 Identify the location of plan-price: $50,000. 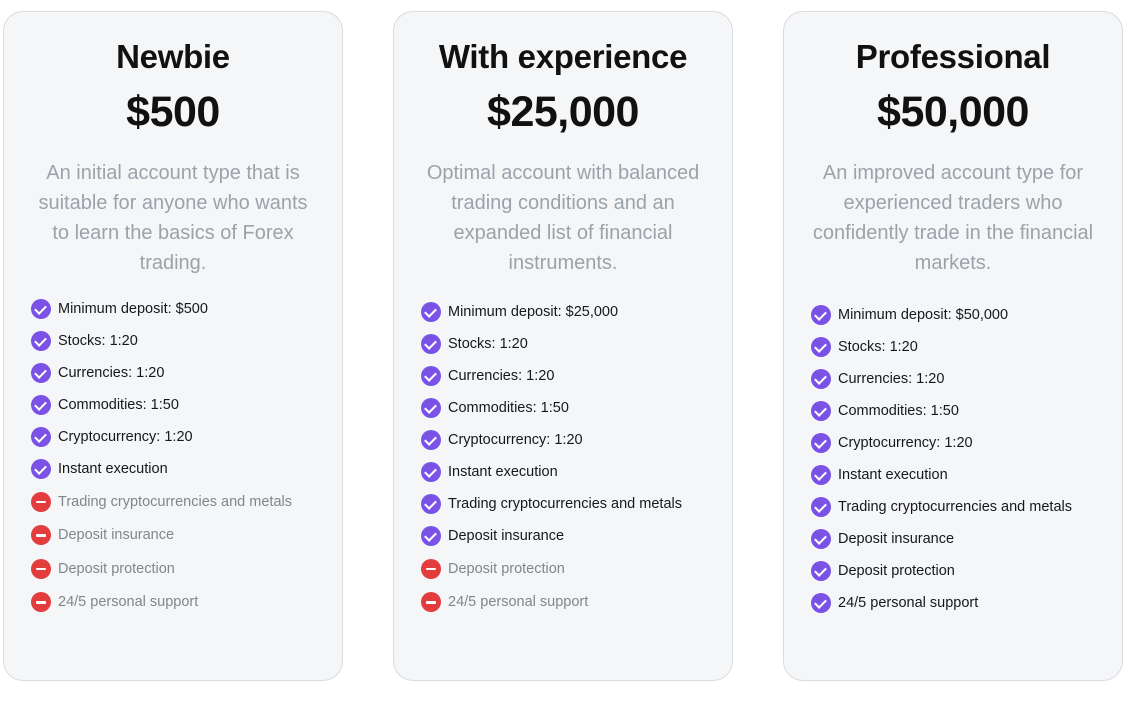
(953, 112).